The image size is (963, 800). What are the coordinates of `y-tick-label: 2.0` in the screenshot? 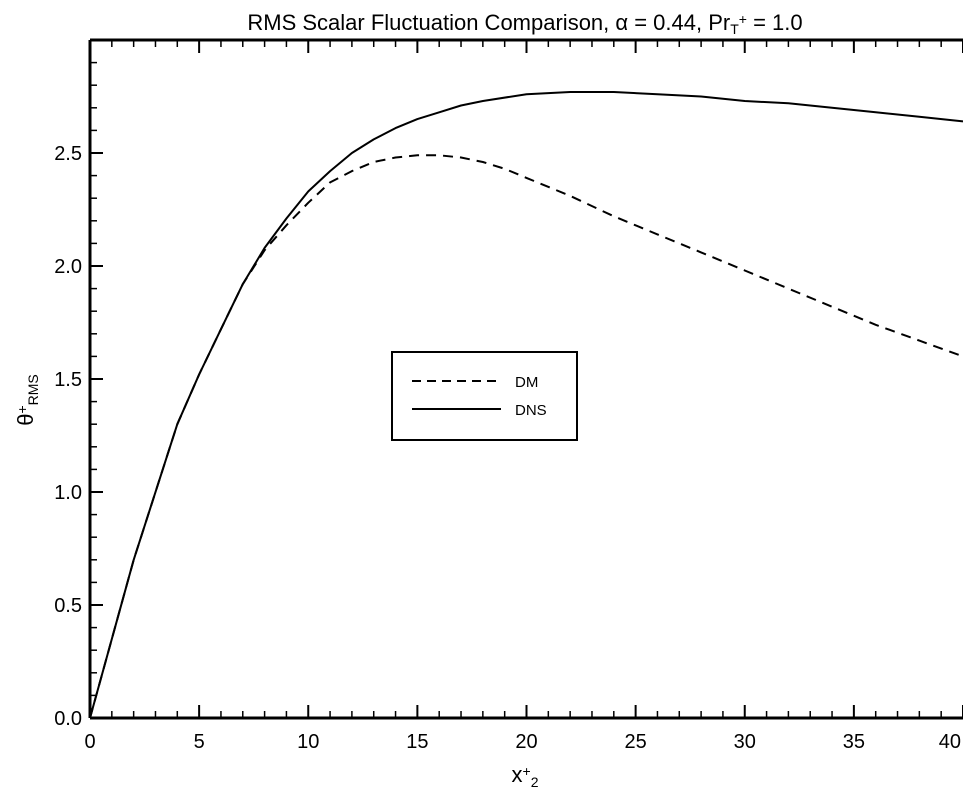 It's located at (68, 267).